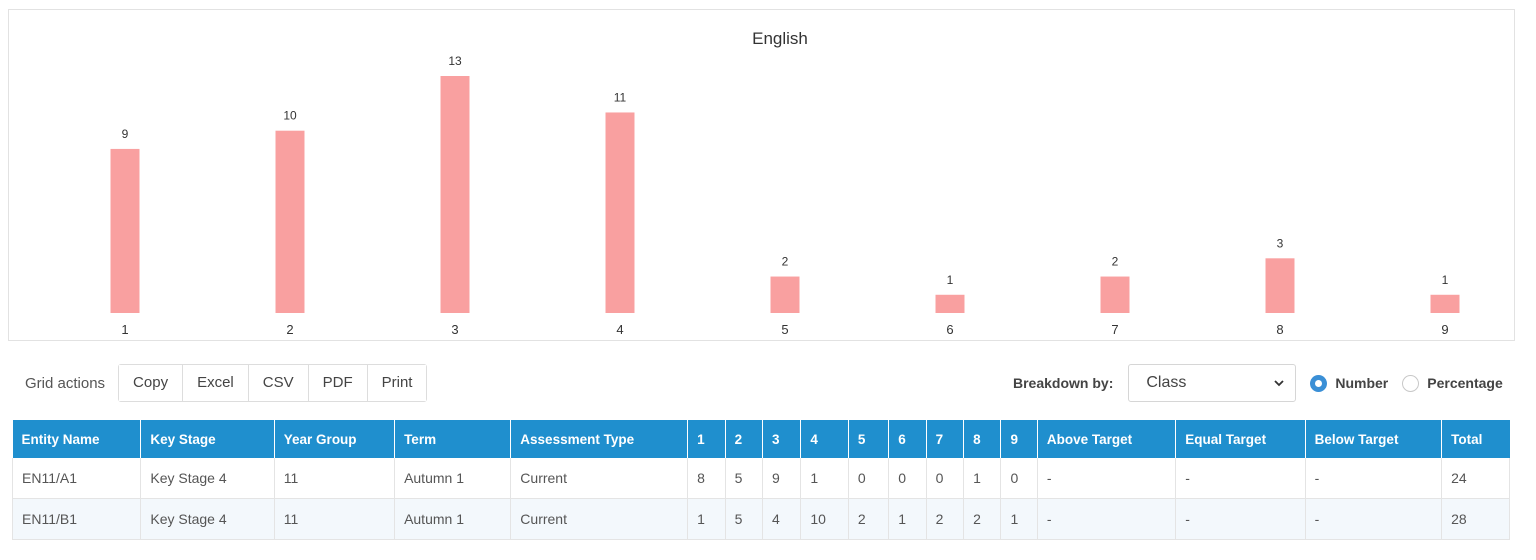  Describe the element at coordinates (907, 439) in the screenshot. I see `column-header: 6` at that location.